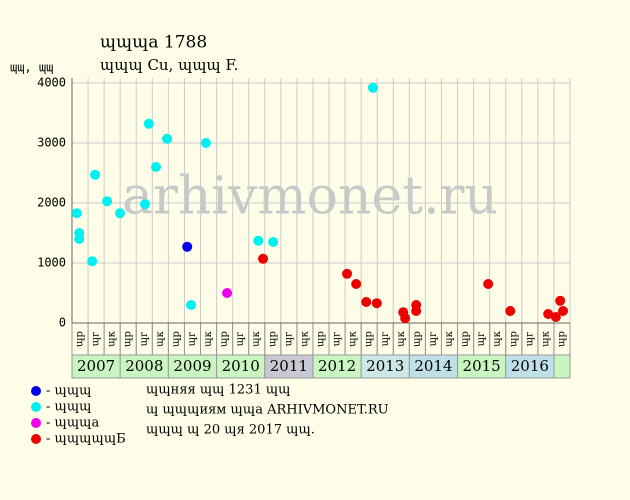  Describe the element at coordinates (31, 68) in the screenshot. I see `y-axis-label: ɰɰ, ɰɰ` at that location.